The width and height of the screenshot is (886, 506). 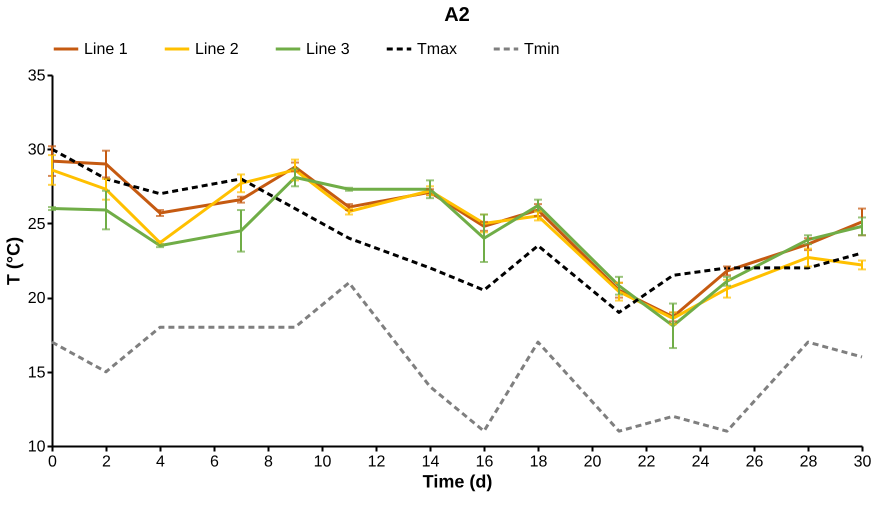 I want to click on x-tick-label: 16, so click(x=485, y=462).